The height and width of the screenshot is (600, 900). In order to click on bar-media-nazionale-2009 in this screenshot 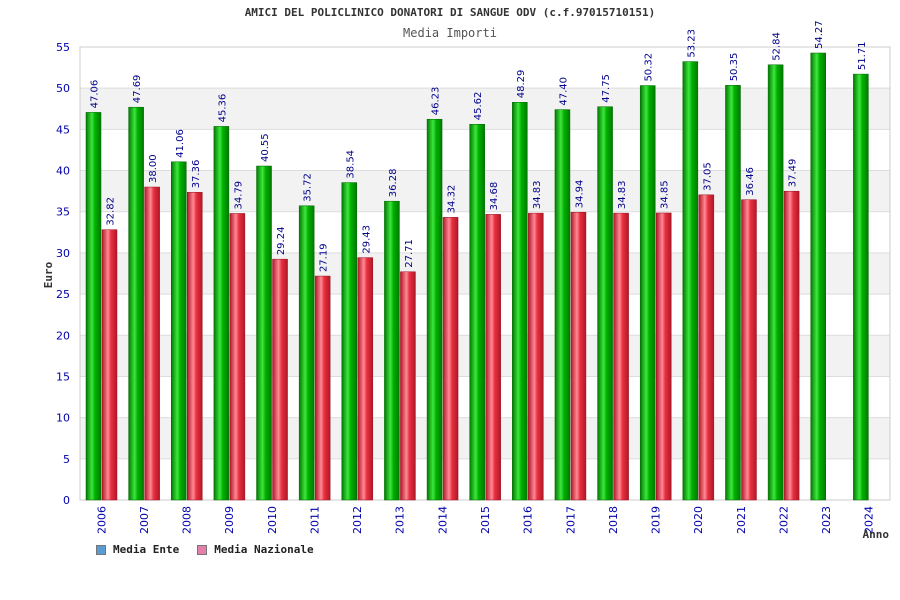, I will do `click(237, 357)`.